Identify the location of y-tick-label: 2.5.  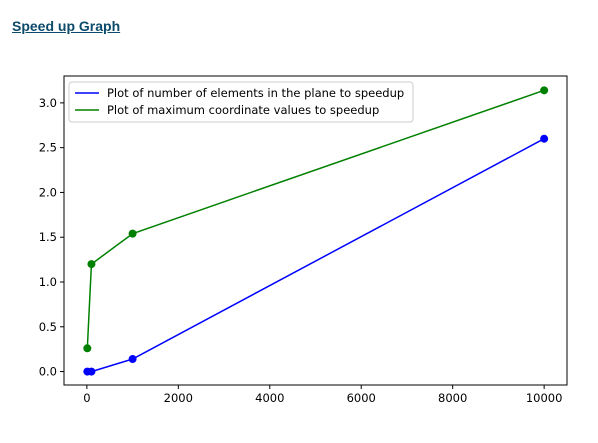
(48, 148).